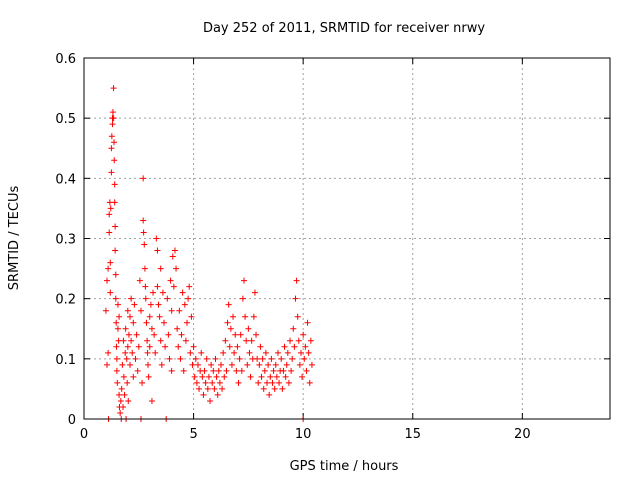  Describe the element at coordinates (412, 434) in the screenshot. I see `x-tick-label: 15` at that location.